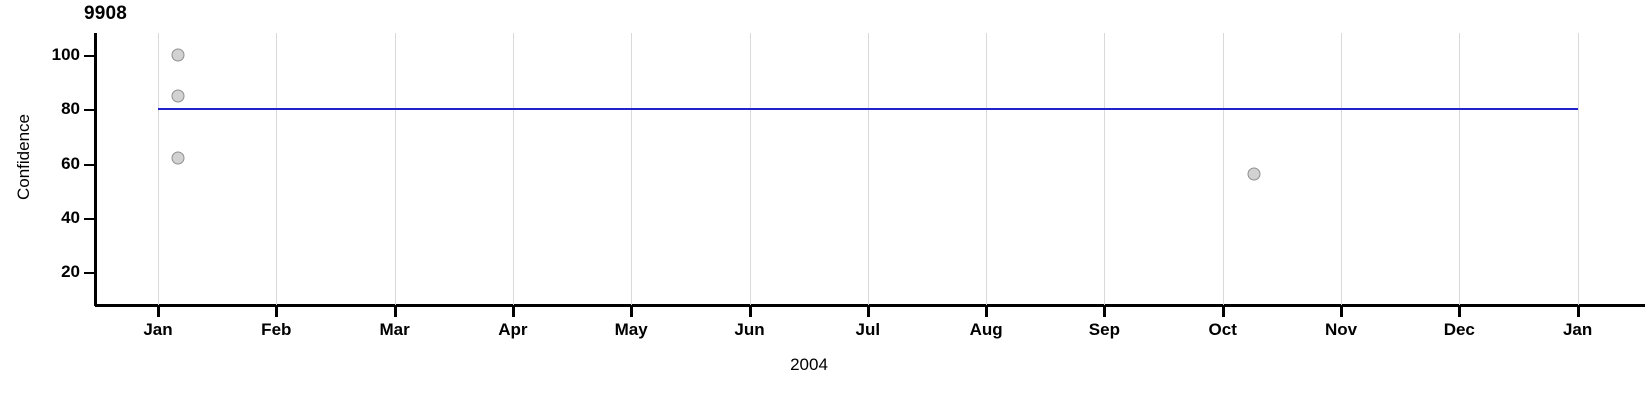 The image size is (1650, 400). I want to click on x-tick-label: Jun, so click(749, 329).